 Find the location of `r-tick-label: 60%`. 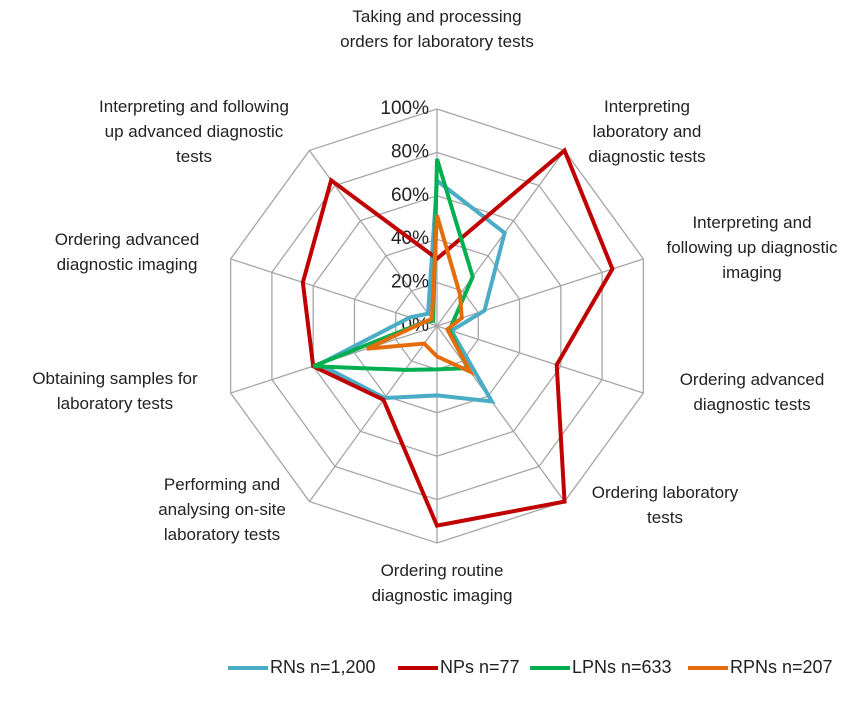

r-tick-label: 60% is located at coordinates (410, 195).